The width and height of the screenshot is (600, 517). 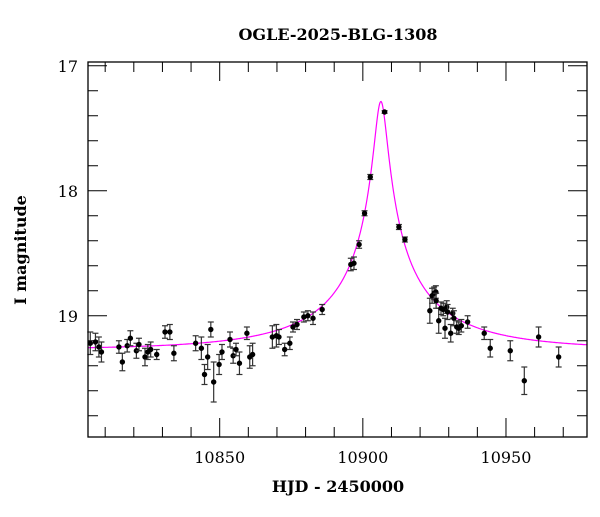 What do you see at coordinates (68, 66) in the screenshot?
I see `y-tick-label: 17` at bounding box center [68, 66].